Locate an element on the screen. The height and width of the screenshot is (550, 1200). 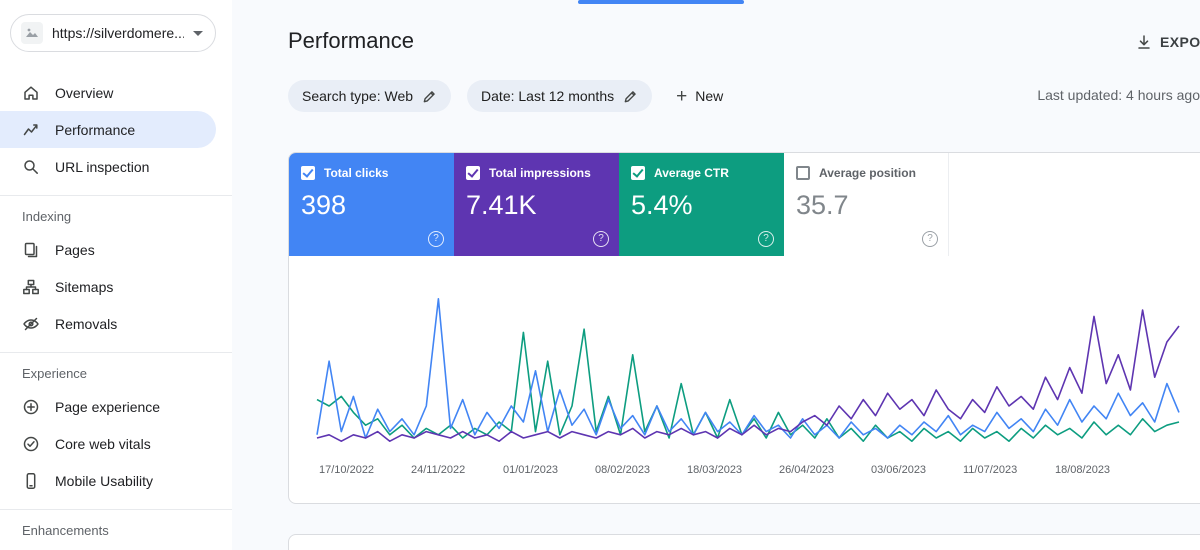
sidebar-item-performance: Performance is located at coordinates (108, 129).